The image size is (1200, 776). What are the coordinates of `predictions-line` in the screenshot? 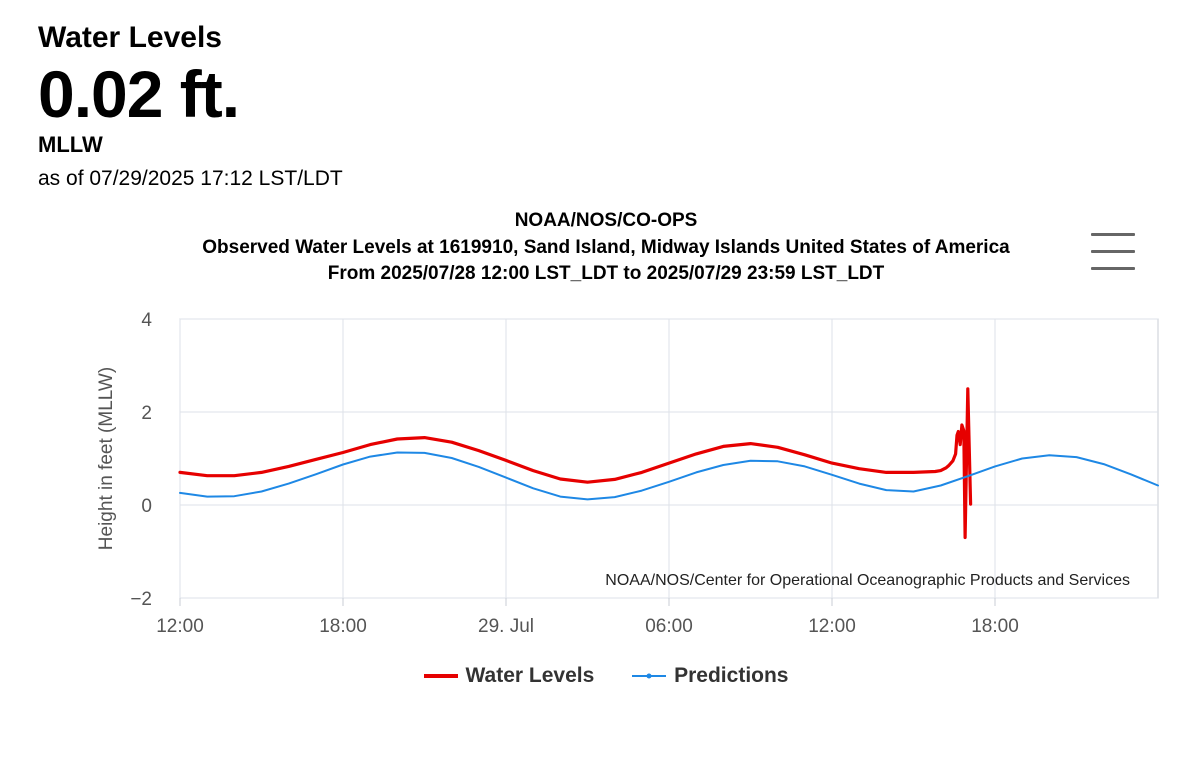 It's located at (669, 476).